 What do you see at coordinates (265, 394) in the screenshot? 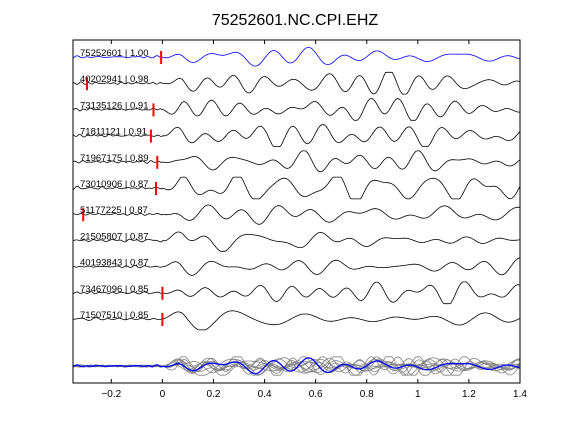
I see `x-tick-label: 0.4` at bounding box center [265, 394].